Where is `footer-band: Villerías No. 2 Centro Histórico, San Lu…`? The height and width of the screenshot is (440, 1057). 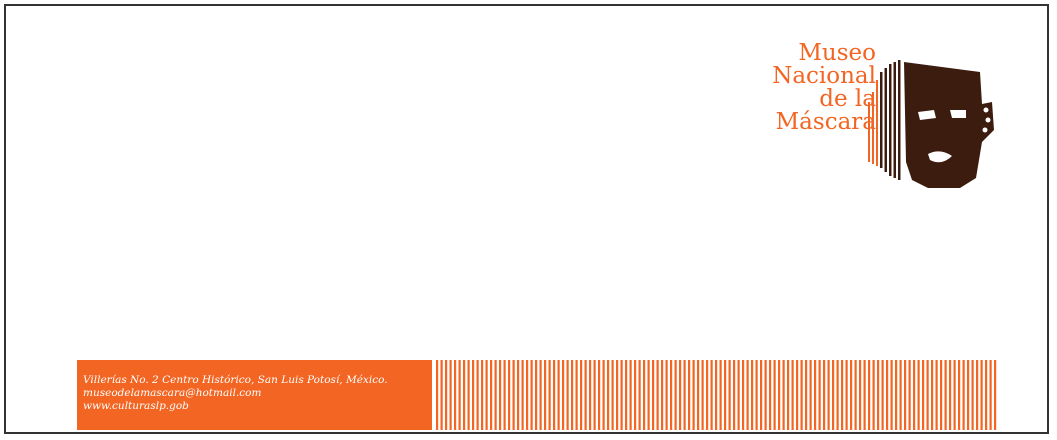
footer-band: Villerías No. 2 Centro Histórico, San Lu… is located at coordinates (537, 395).